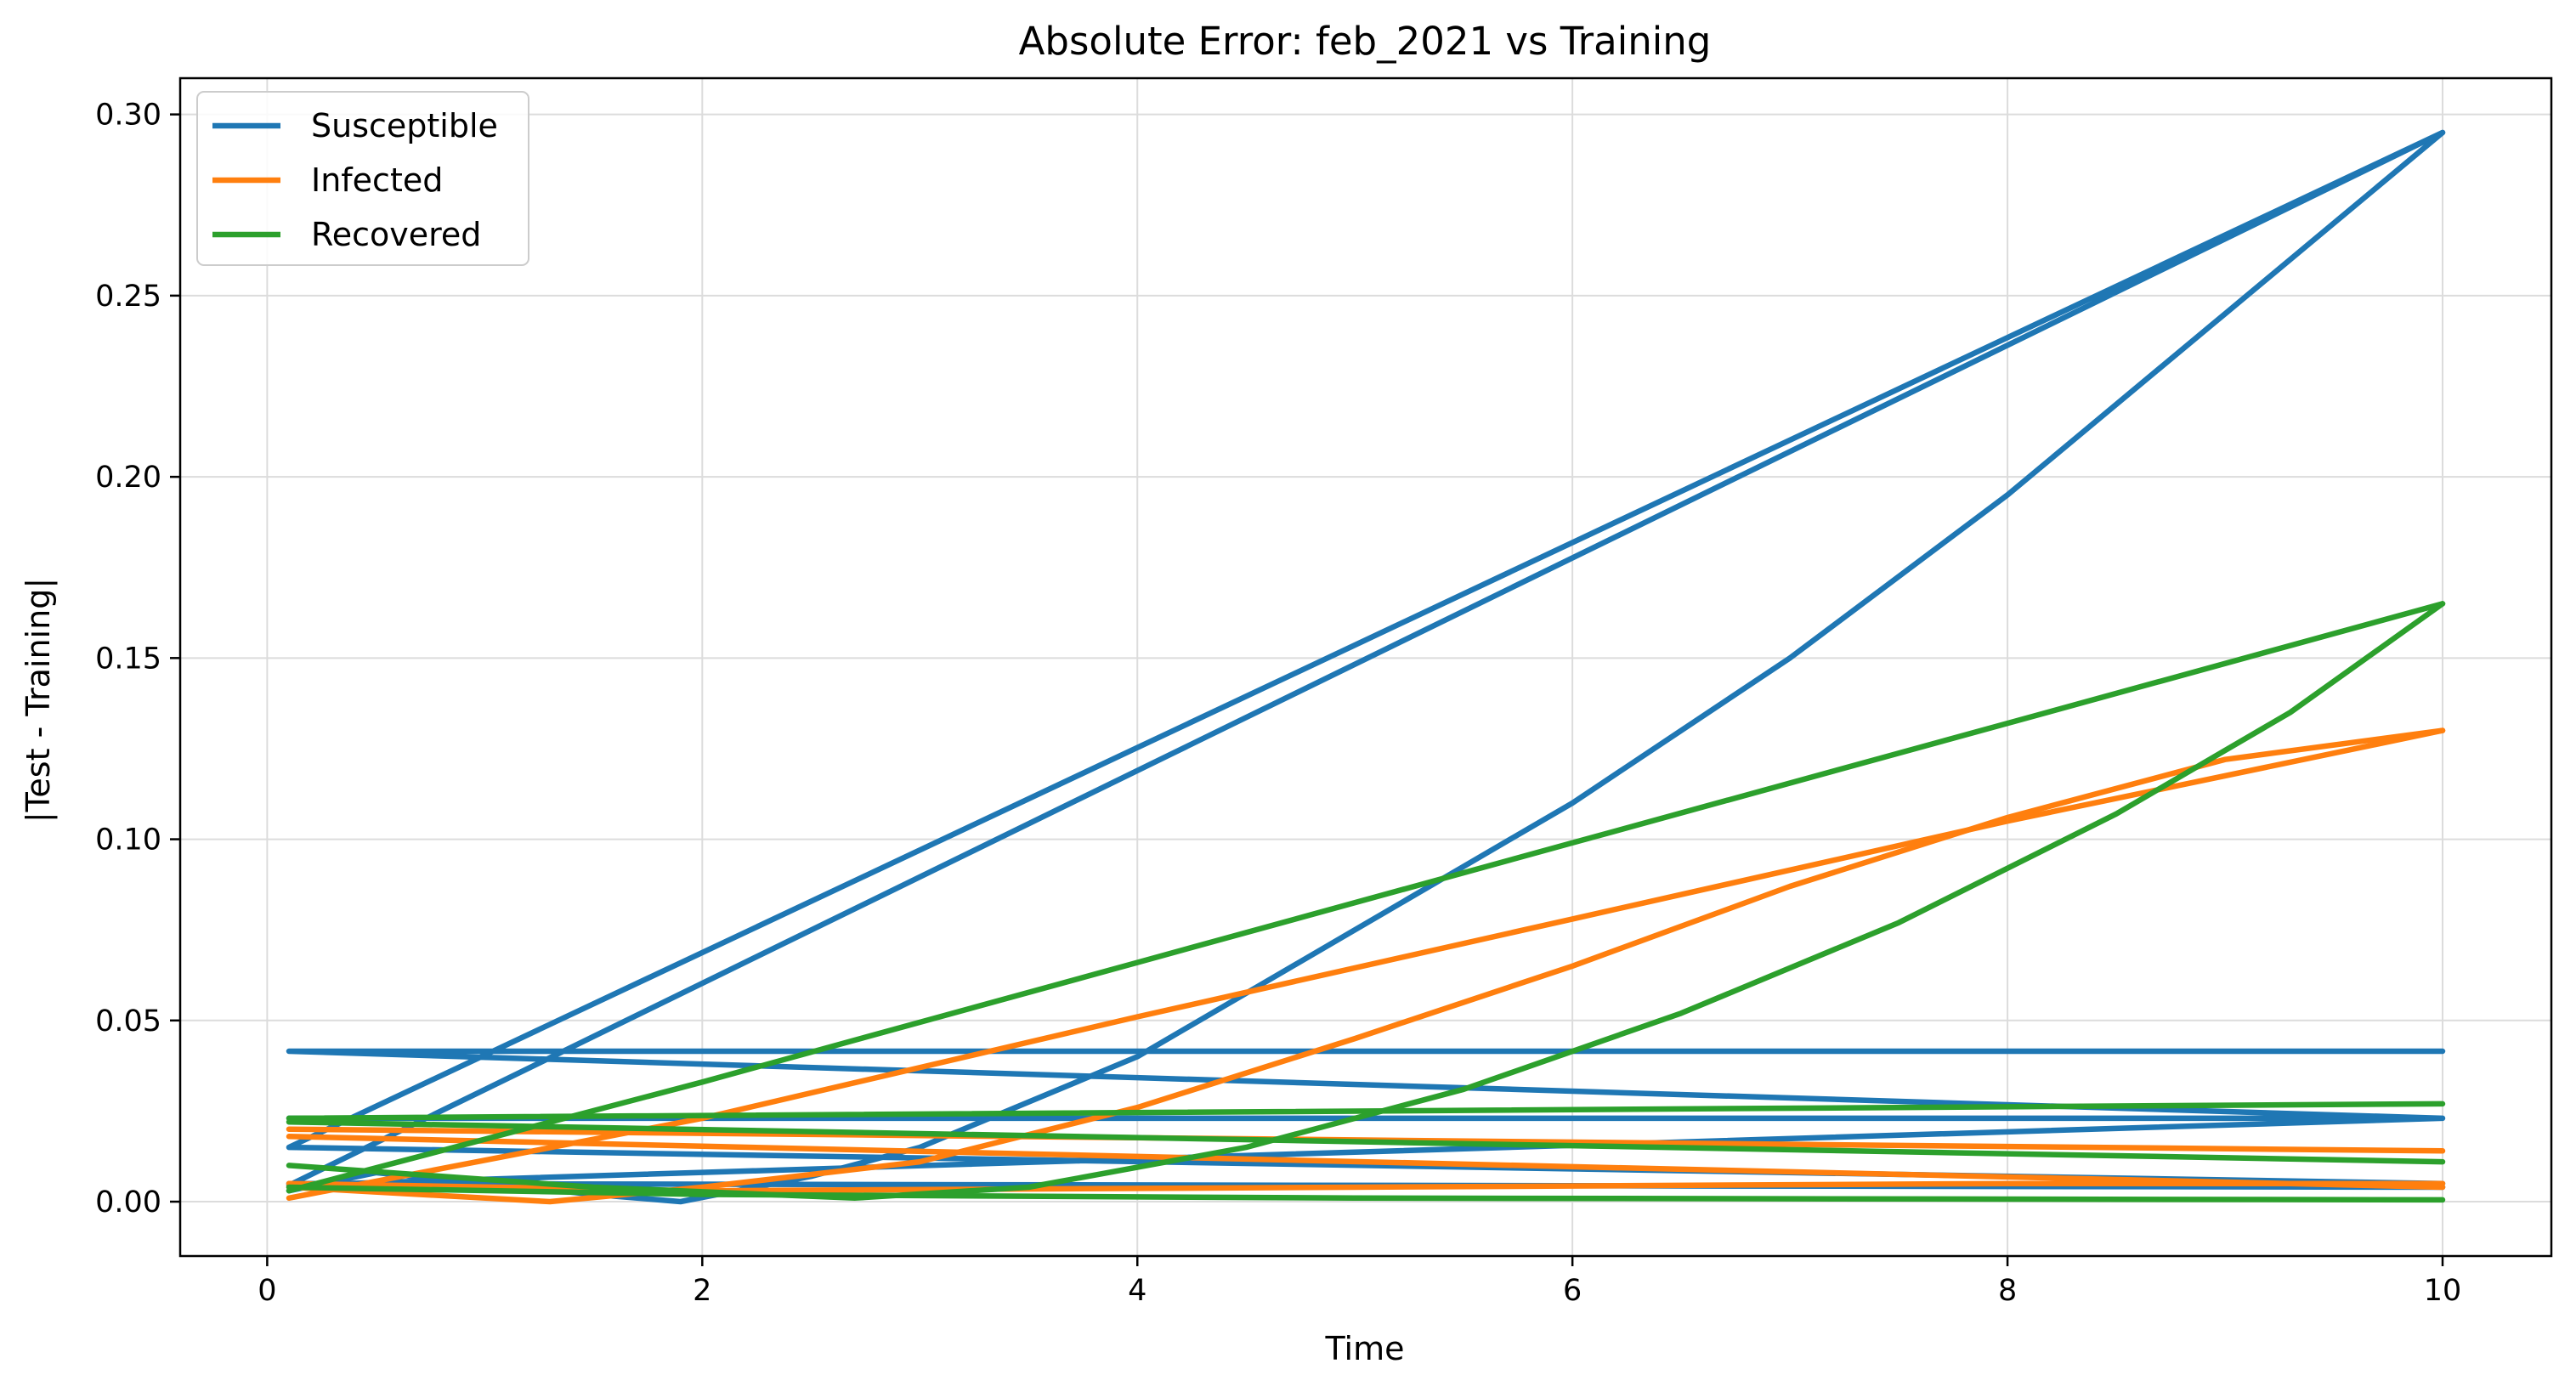 The height and width of the screenshot is (1392, 2576). What do you see at coordinates (2443, 1291) in the screenshot?
I see `x-tick-label: 10` at bounding box center [2443, 1291].